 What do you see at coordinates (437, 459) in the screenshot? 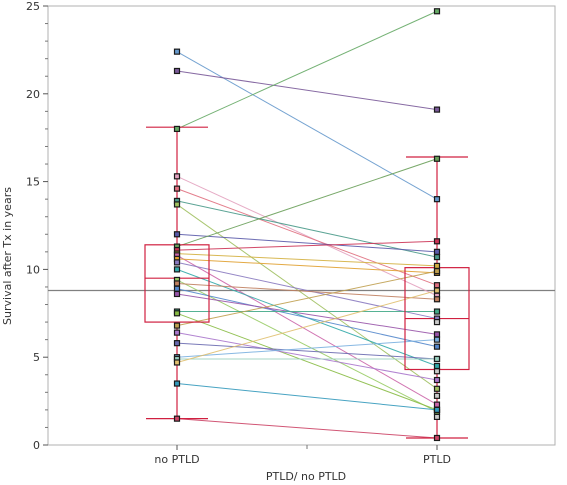
I see `x-tick-label: PTLD` at bounding box center [437, 459].